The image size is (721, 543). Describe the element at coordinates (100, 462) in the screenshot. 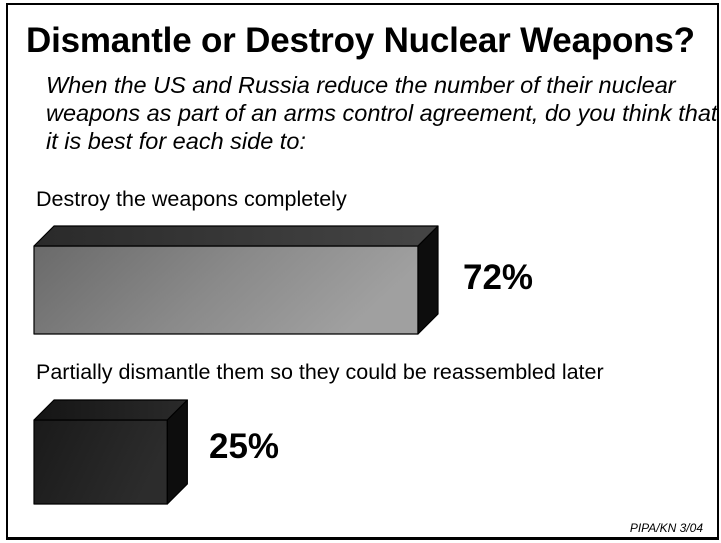

I see `bar-dismantle-front-face` at that location.